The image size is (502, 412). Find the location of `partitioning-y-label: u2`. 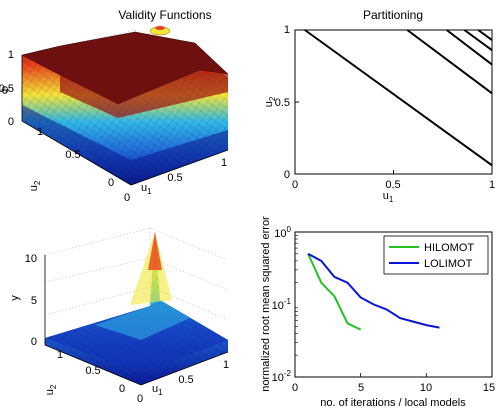

partitioning-y-label: u2 is located at coordinates (270, 101).